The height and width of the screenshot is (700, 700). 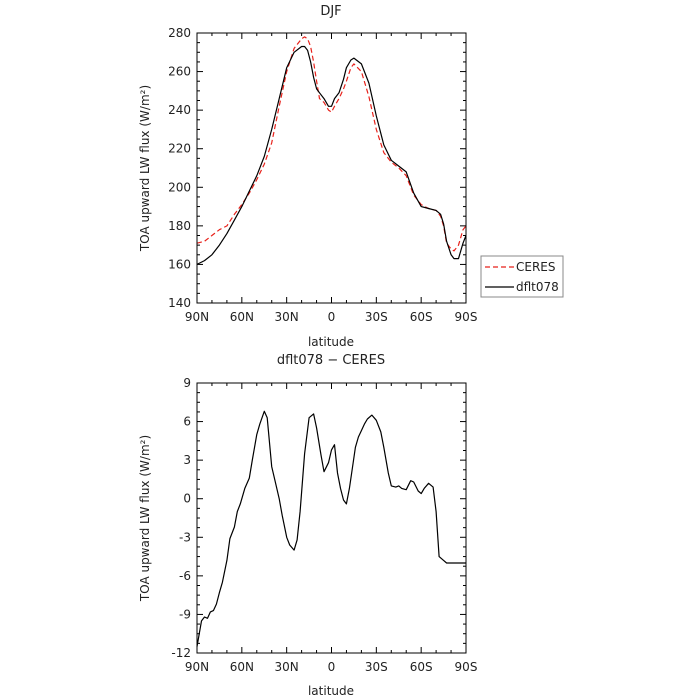 What do you see at coordinates (179, 149) in the screenshot?
I see `top-y-tick-label: 220` at bounding box center [179, 149].